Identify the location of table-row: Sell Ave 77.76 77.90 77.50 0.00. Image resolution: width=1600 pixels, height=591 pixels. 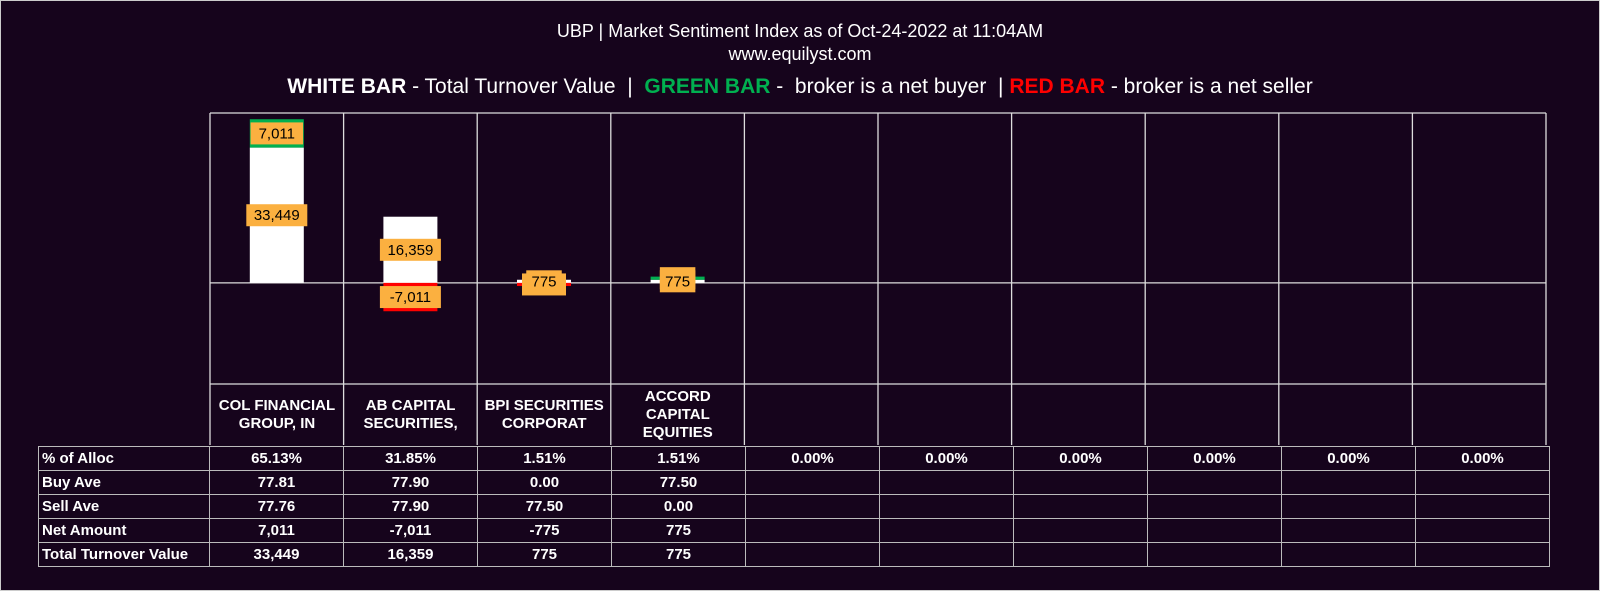
(794, 506).